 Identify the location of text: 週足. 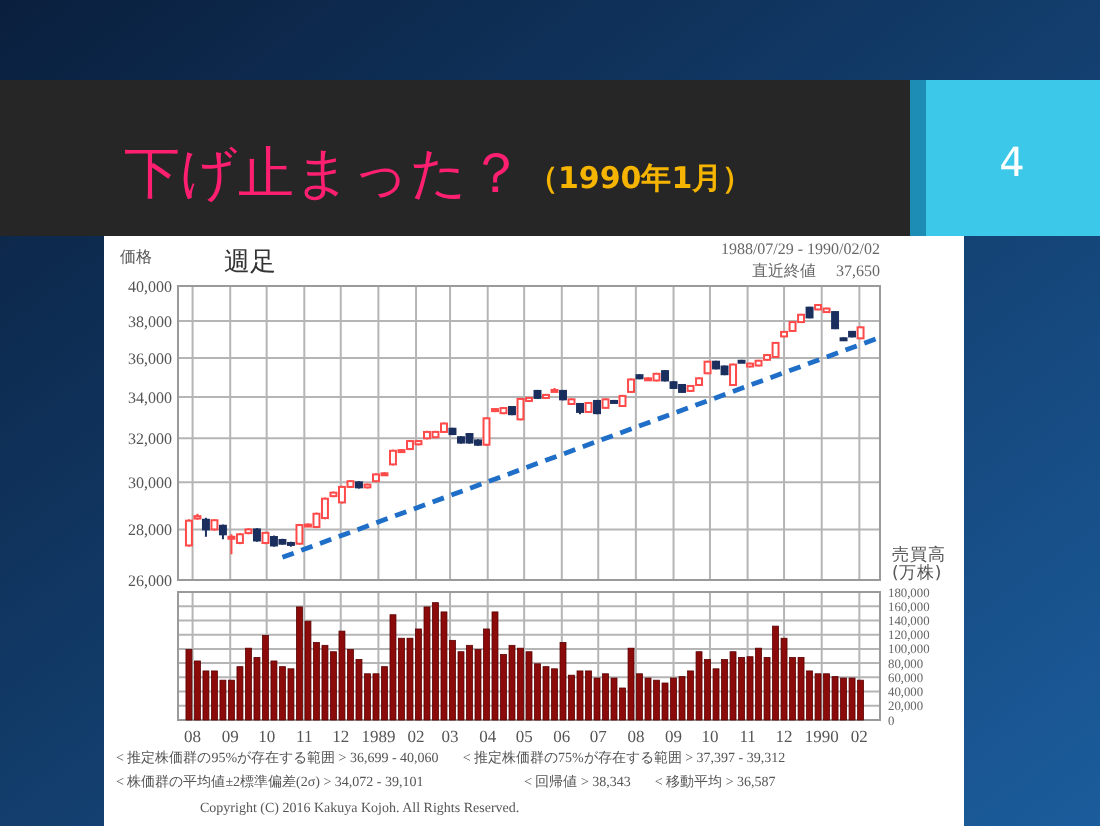
(250, 263).